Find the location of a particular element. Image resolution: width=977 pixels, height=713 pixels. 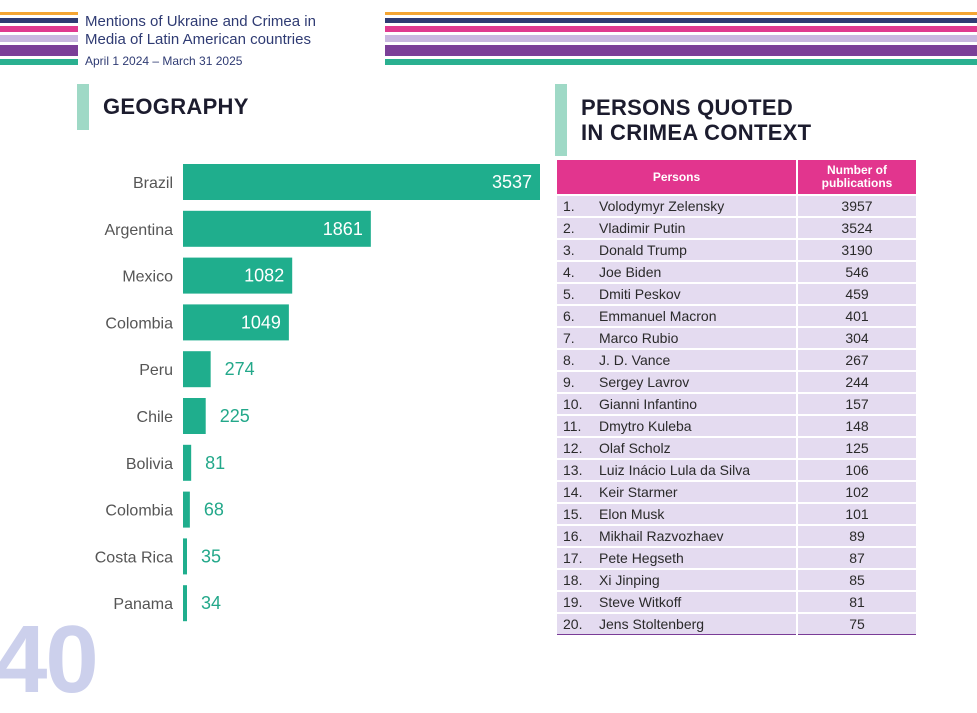

row-rank: 5. is located at coordinates (574, 294).